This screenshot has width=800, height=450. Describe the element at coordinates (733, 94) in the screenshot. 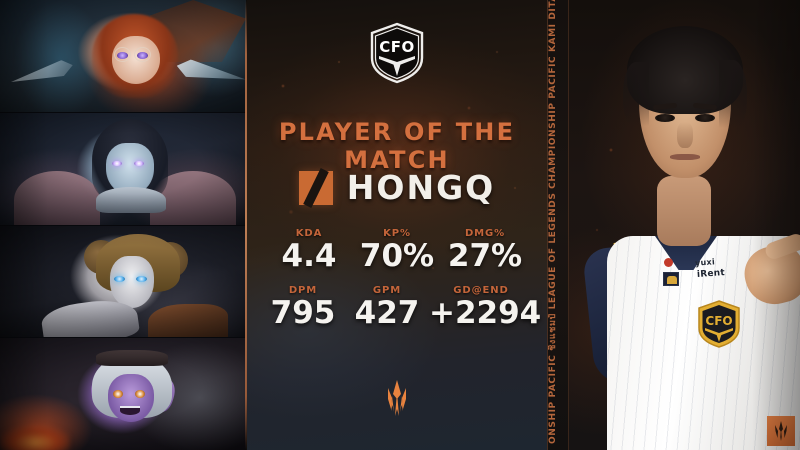

I see `player-hair-side-right` at that location.